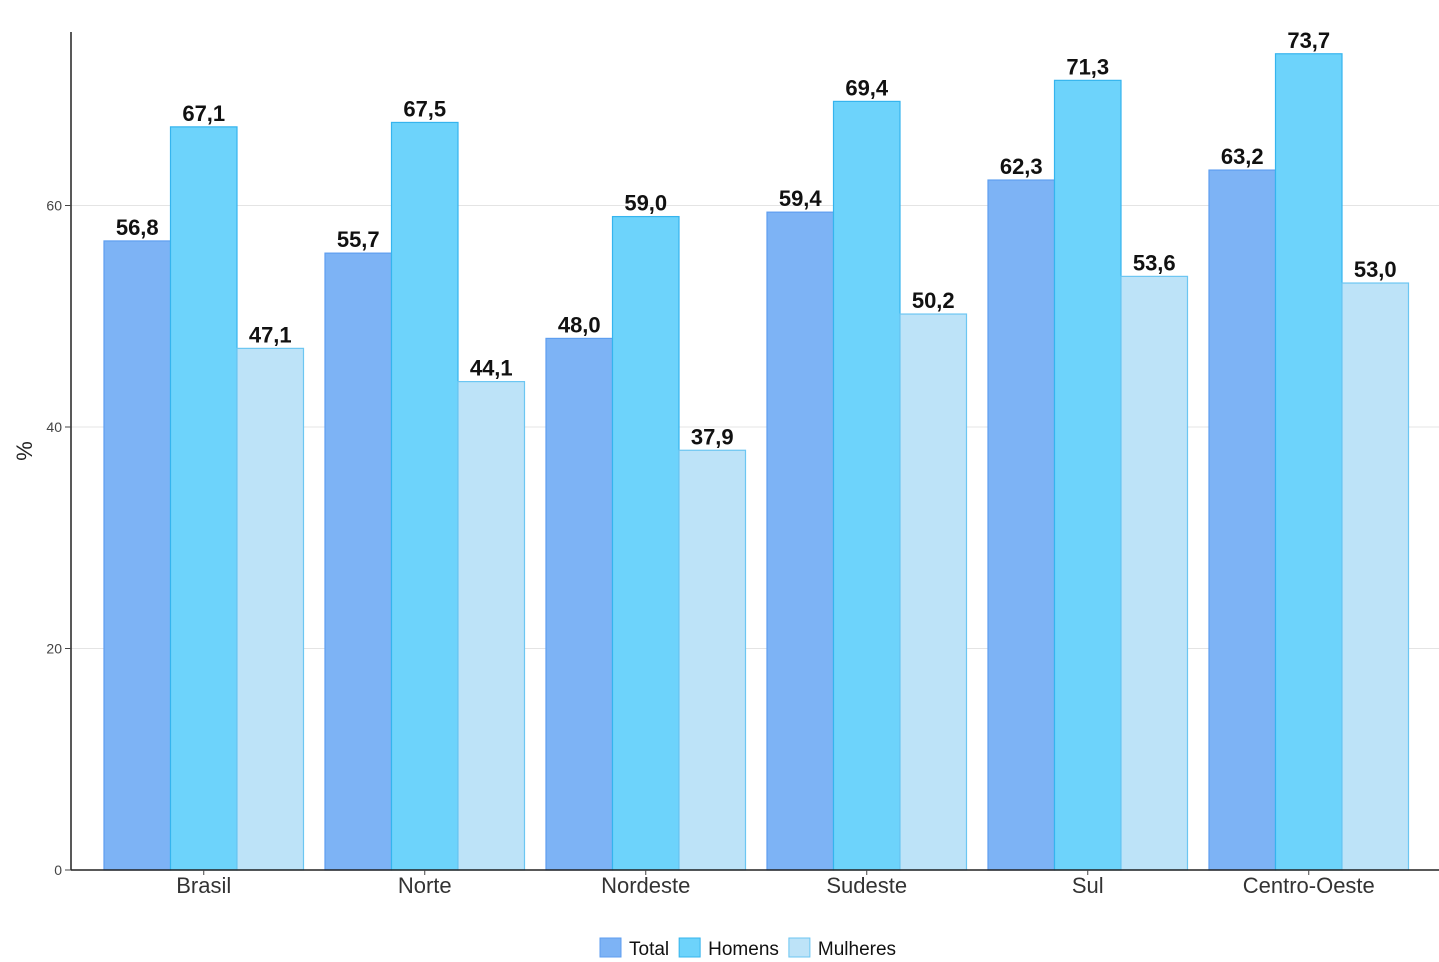  Describe the element at coordinates (579, 324) in the screenshot. I see `data-label: 48,0` at that location.